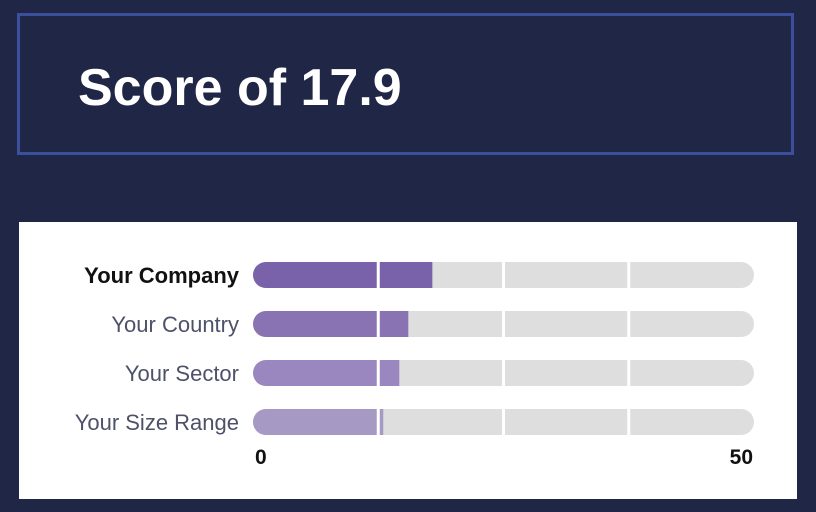 The width and height of the screenshot is (816, 512). What do you see at coordinates (318, 422) in the screenshot?
I see `bar-your-size-range` at bounding box center [318, 422].